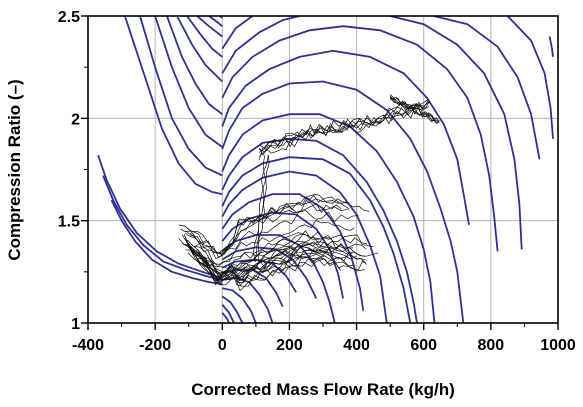 This screenshot has width=583, height=407. I want to click on x-tick-label: -200, so click(155, 345).